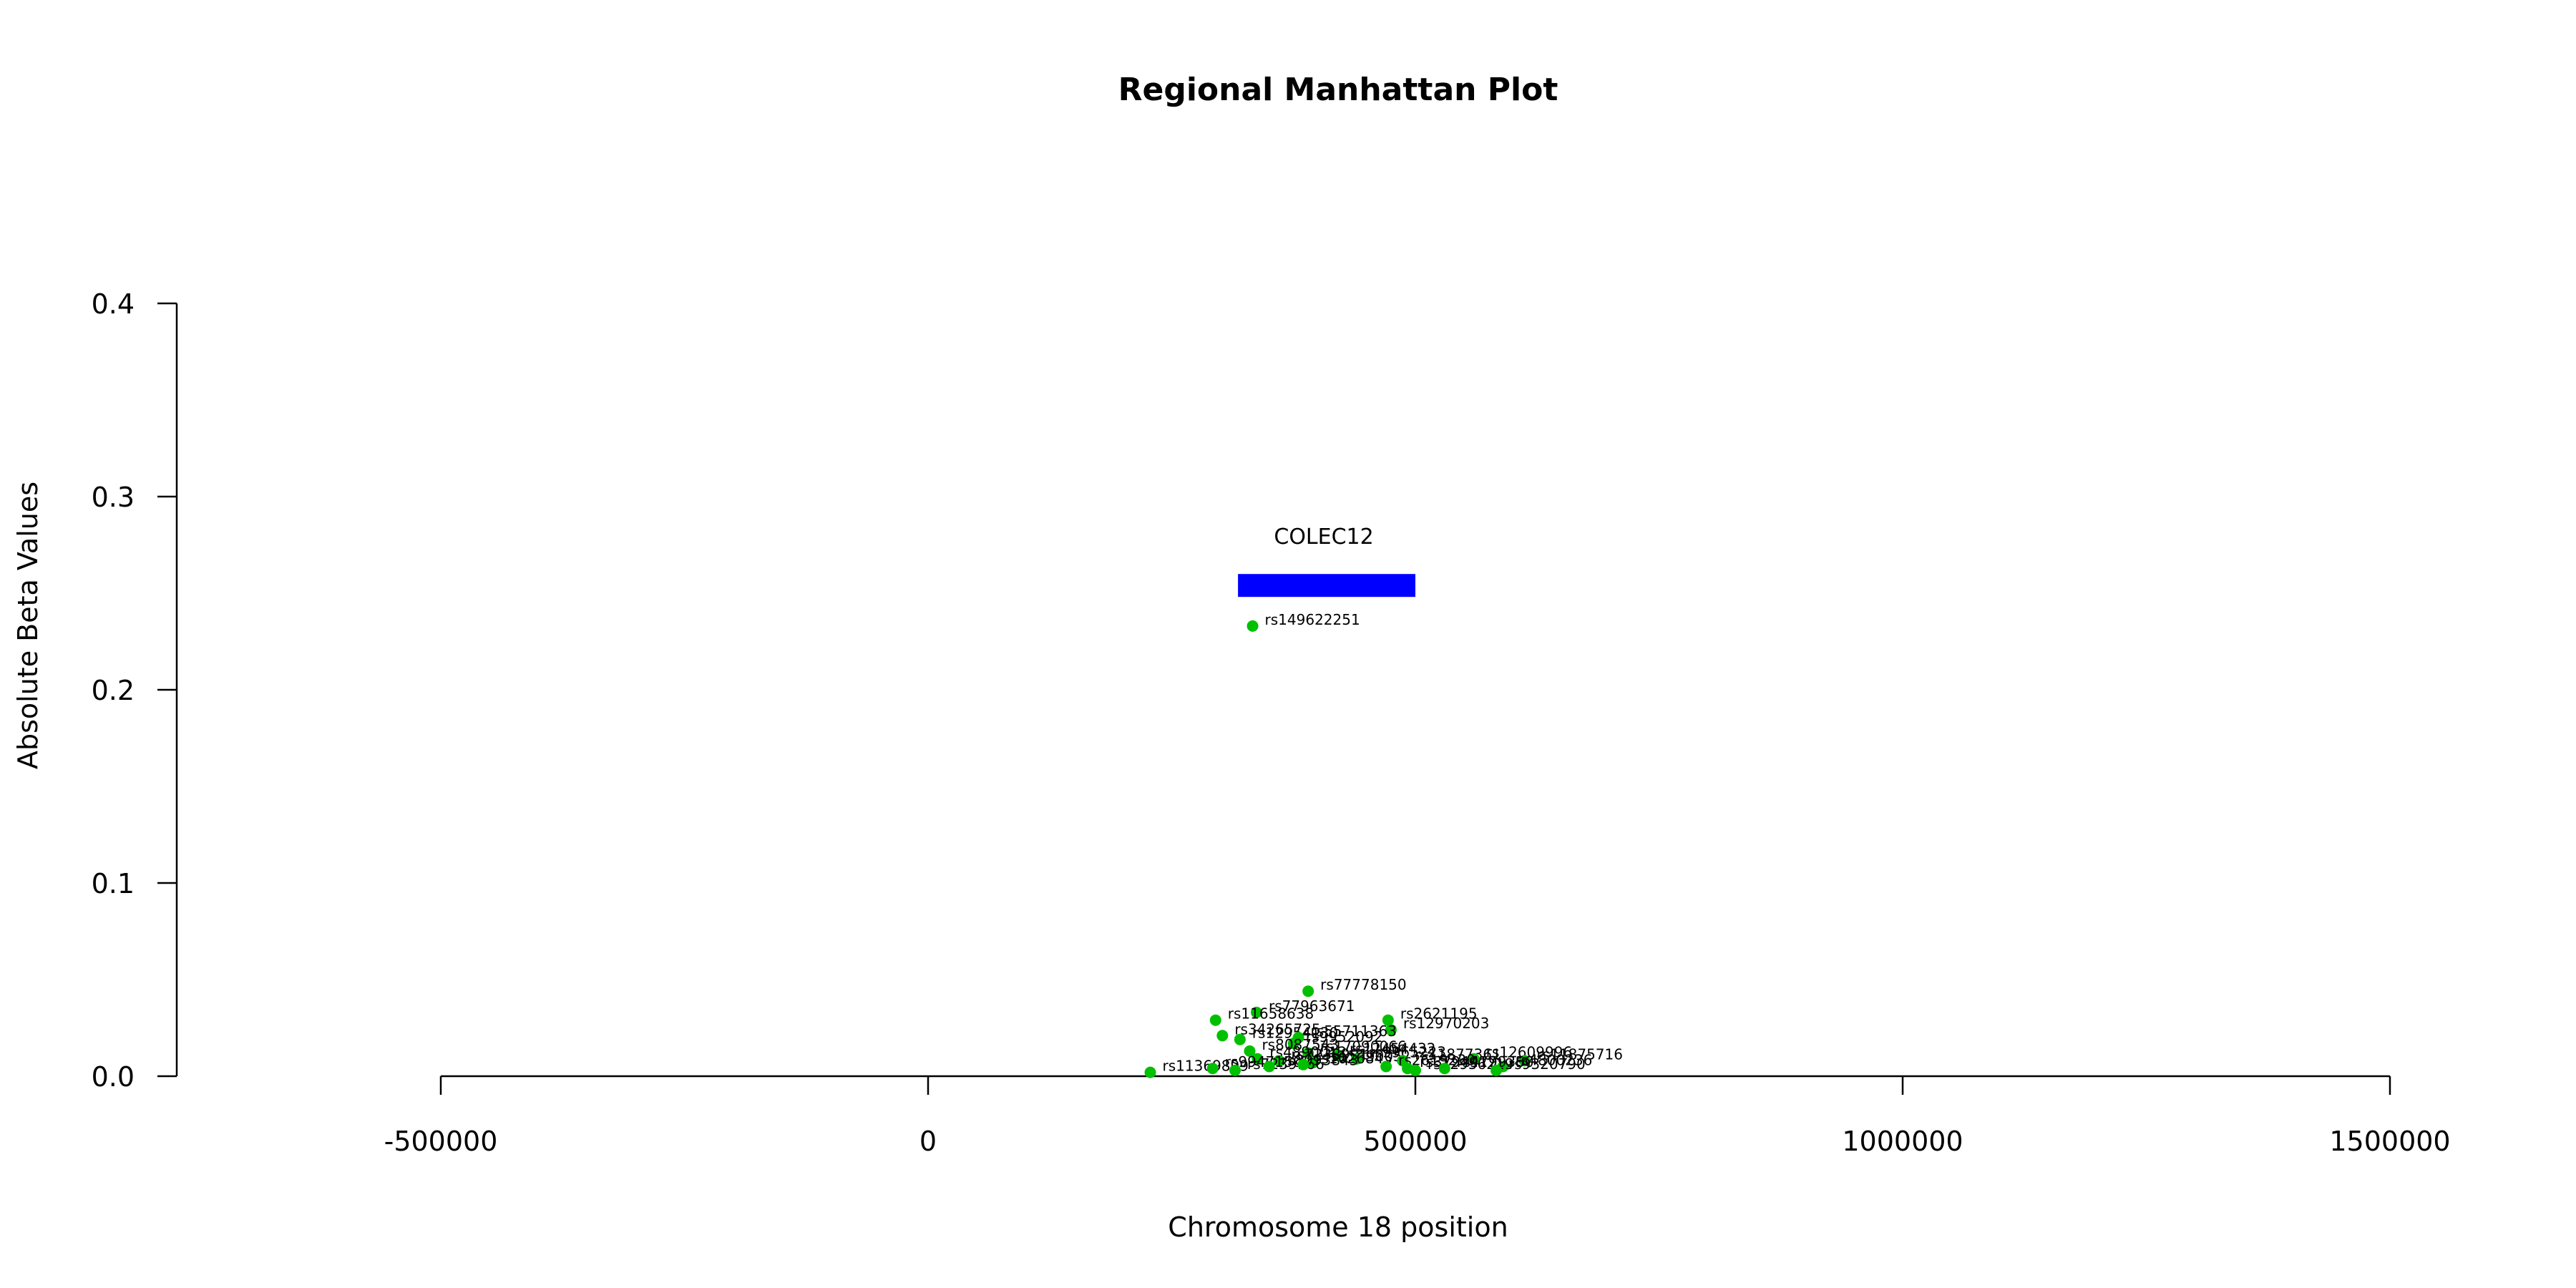  Describe the element at coordinates (2389, 1141) in the screenshot. I see `x-tick-label: 1500000` at that location.